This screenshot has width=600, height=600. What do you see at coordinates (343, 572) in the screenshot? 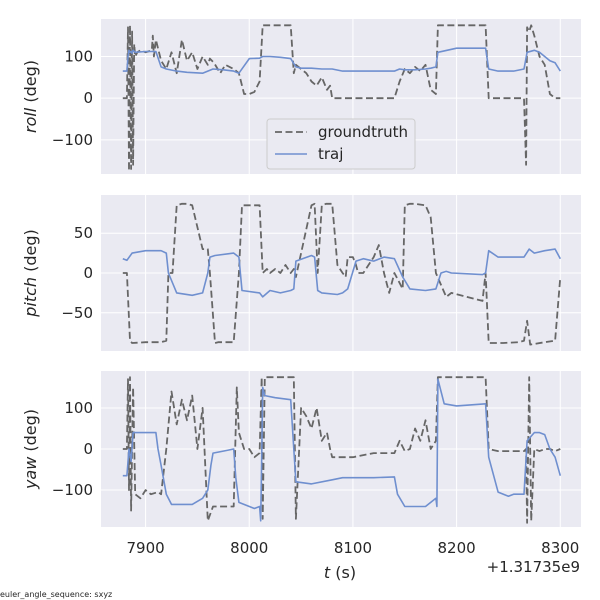
I see `x-axis-label-unit: (s)` at bounding box center [343, 572].